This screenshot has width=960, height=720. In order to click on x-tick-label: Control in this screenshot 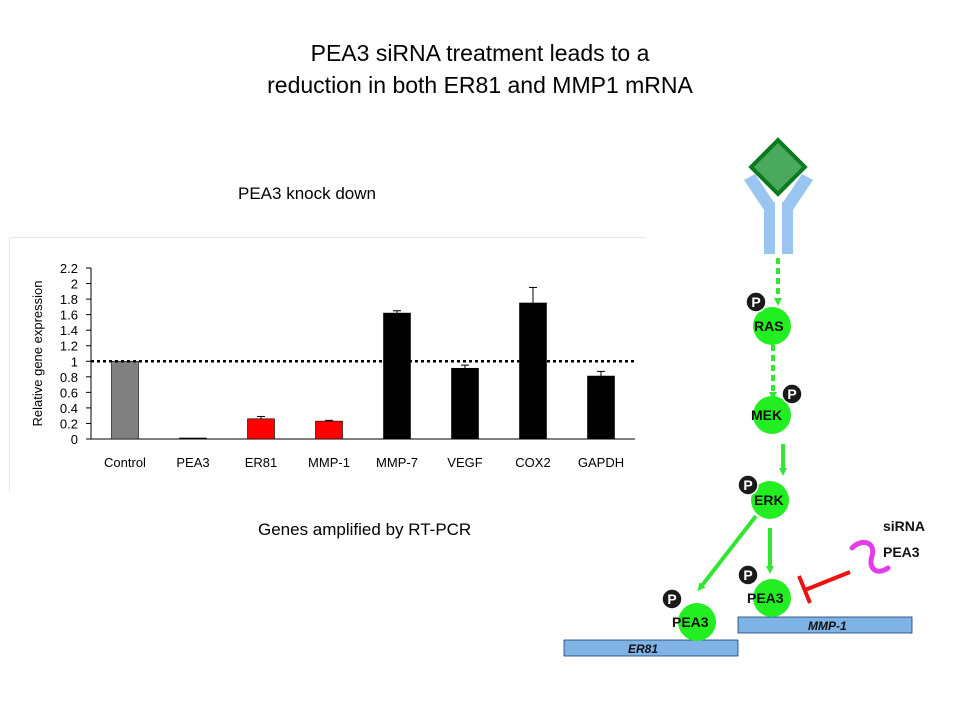, I will do `click(125, 462)`.